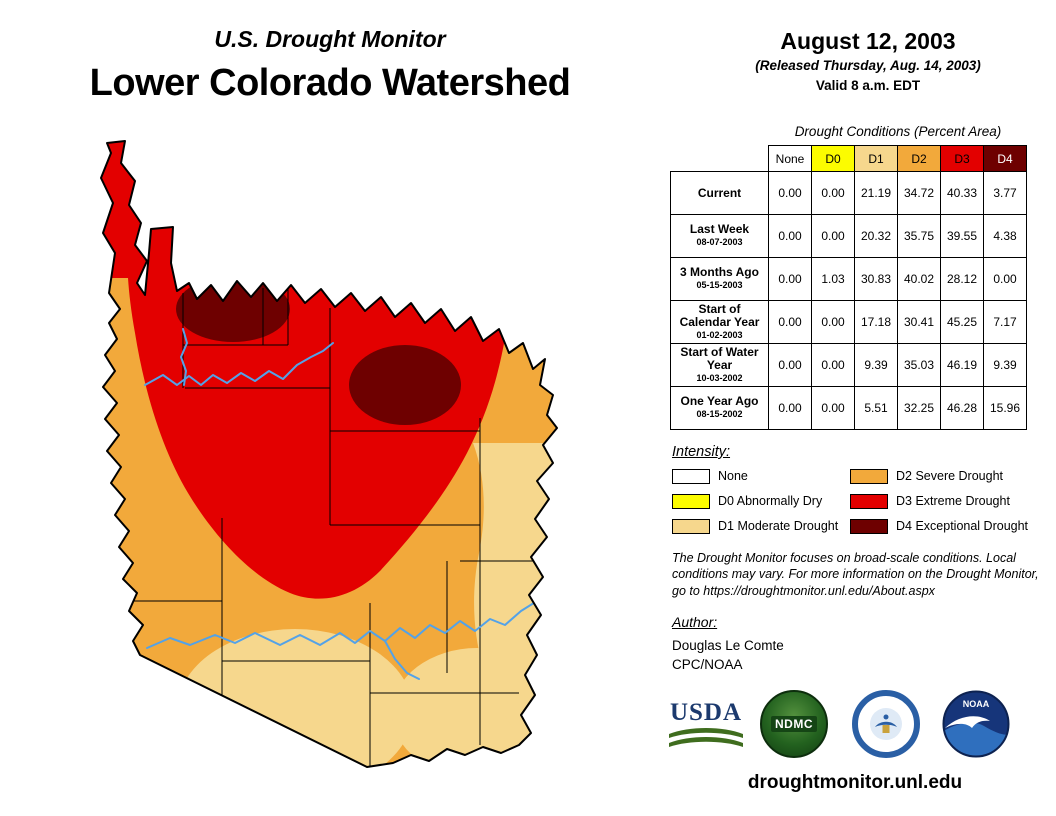 The height and width of the screenshot is (816, 1056). What do you see at coordinates (1005, 158) in the screenshot?
I see `column-header-d4: D4` at bounding box center [1005, 158].